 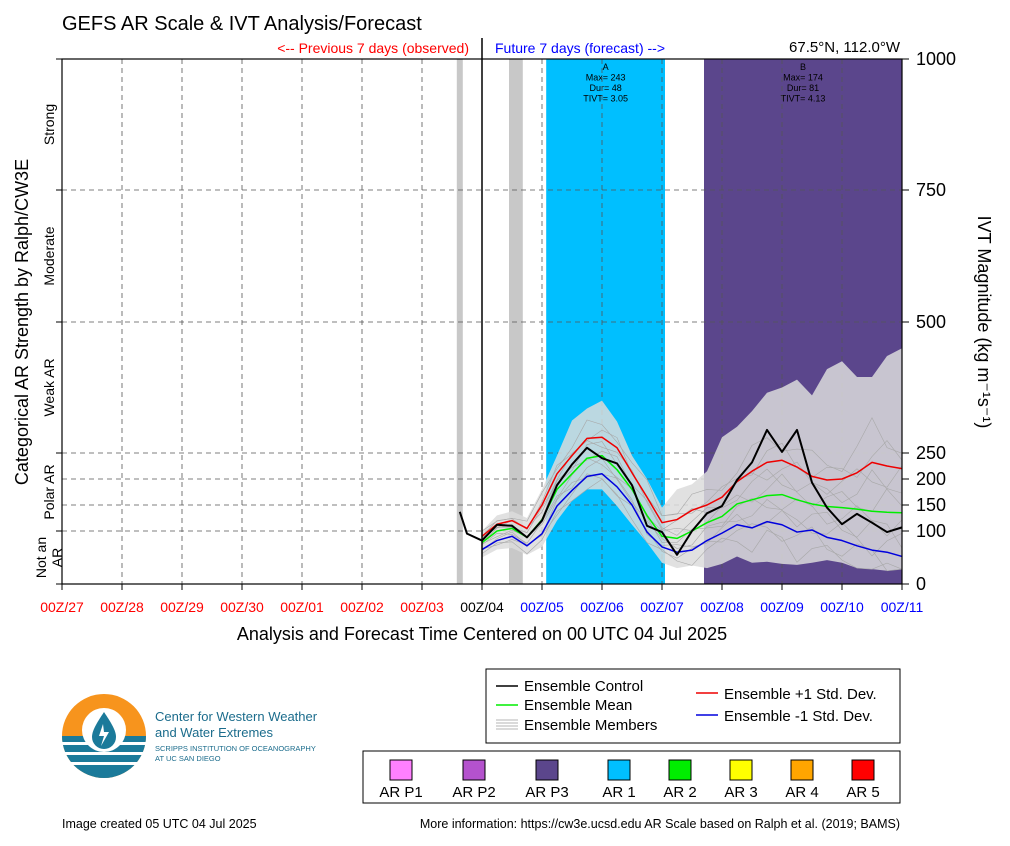 I want to click on scale-label: AR 3, so click(x=740, y=792).